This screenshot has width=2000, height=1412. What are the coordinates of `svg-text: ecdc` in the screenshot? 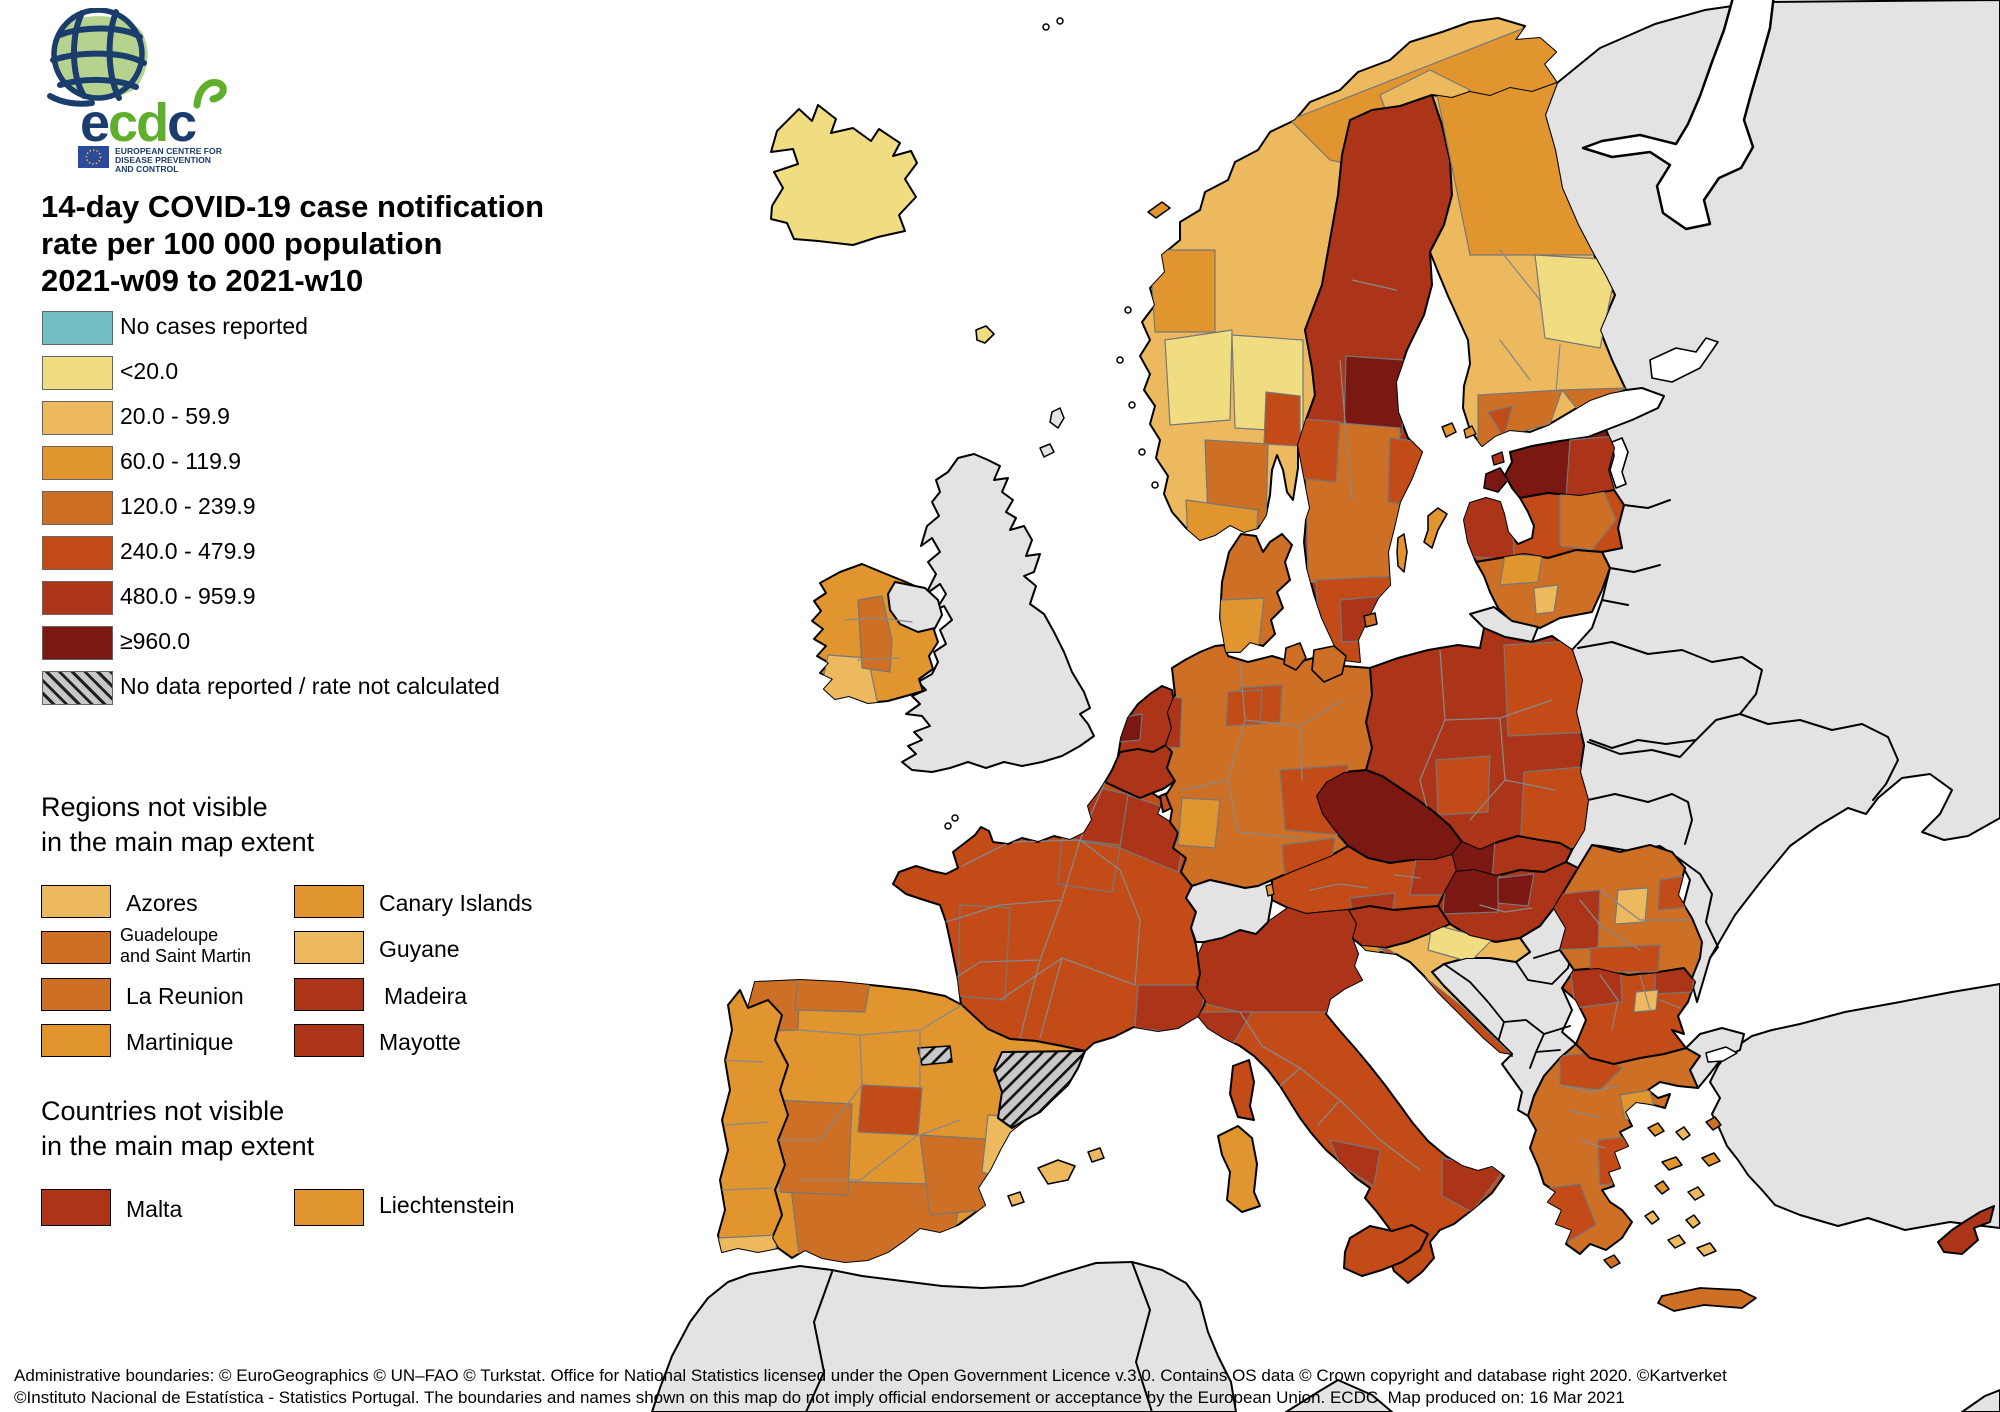 It's located at (138, 123).